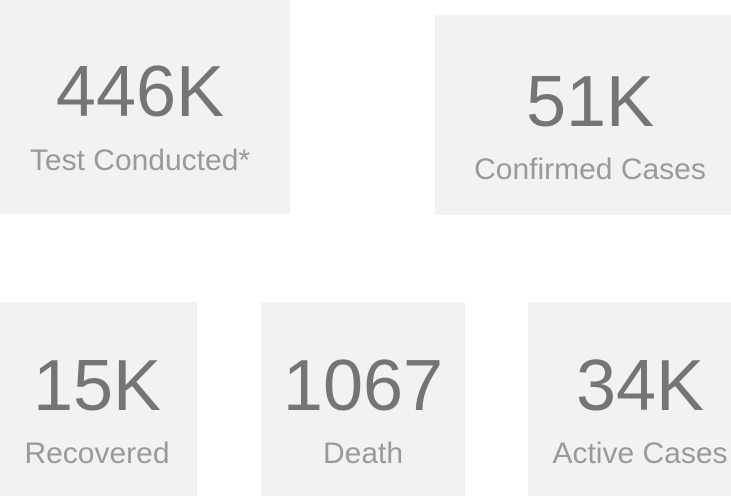  Describe the element at coordinates (640, 453) in the screenshot. I see `stat-label: Active Cases` at that location.